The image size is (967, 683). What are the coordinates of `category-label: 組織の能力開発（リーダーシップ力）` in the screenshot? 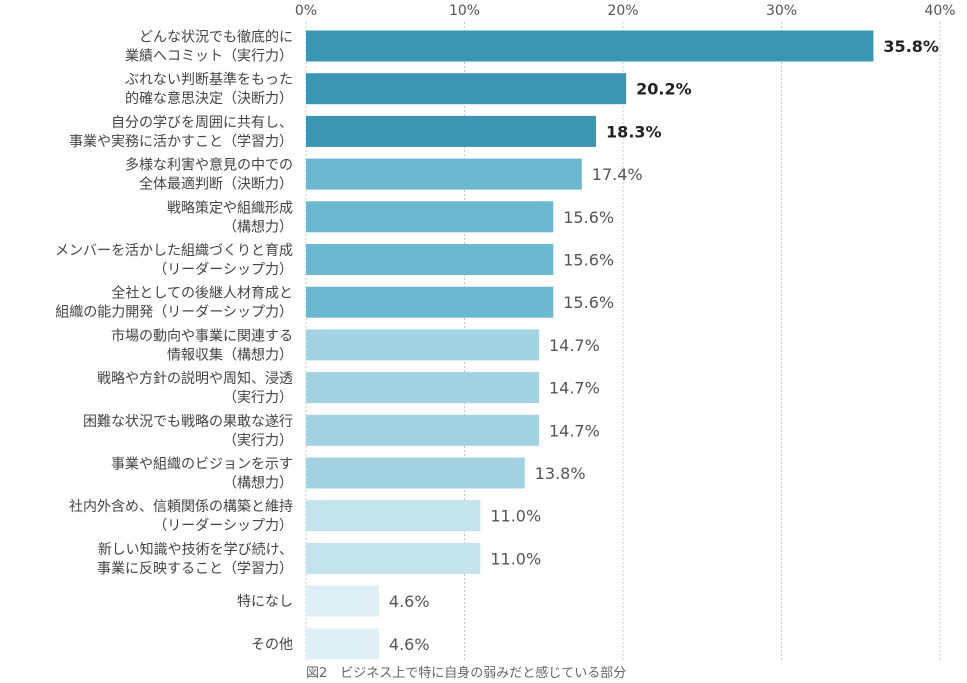 It's located at (174, 313).